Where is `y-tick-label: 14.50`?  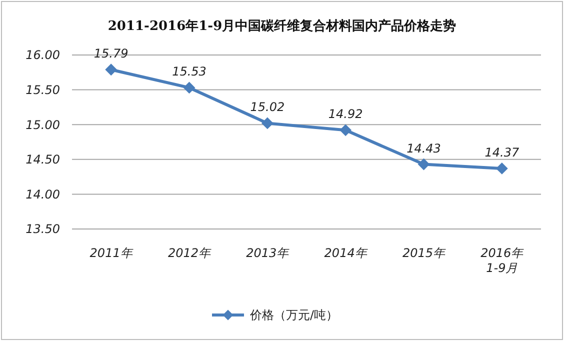 y-tick-label: 14.50 is located at coordinates (43, 159).